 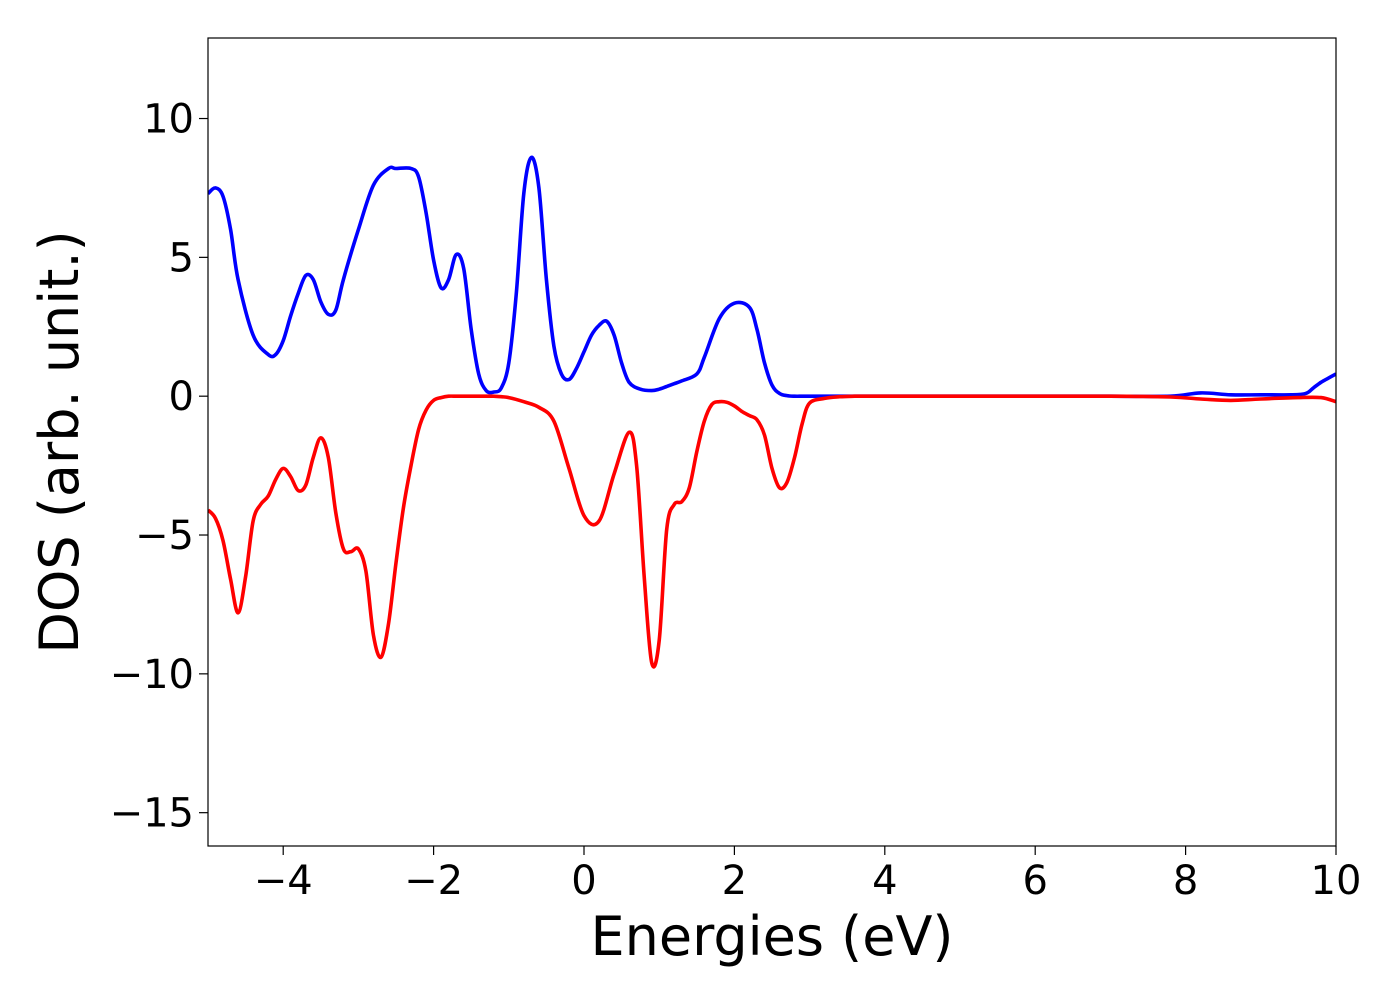 What do you see at coordinates (283, 881) in the screenshot?
I see `x-tick-label: −4` at bounding box center [283, 881].